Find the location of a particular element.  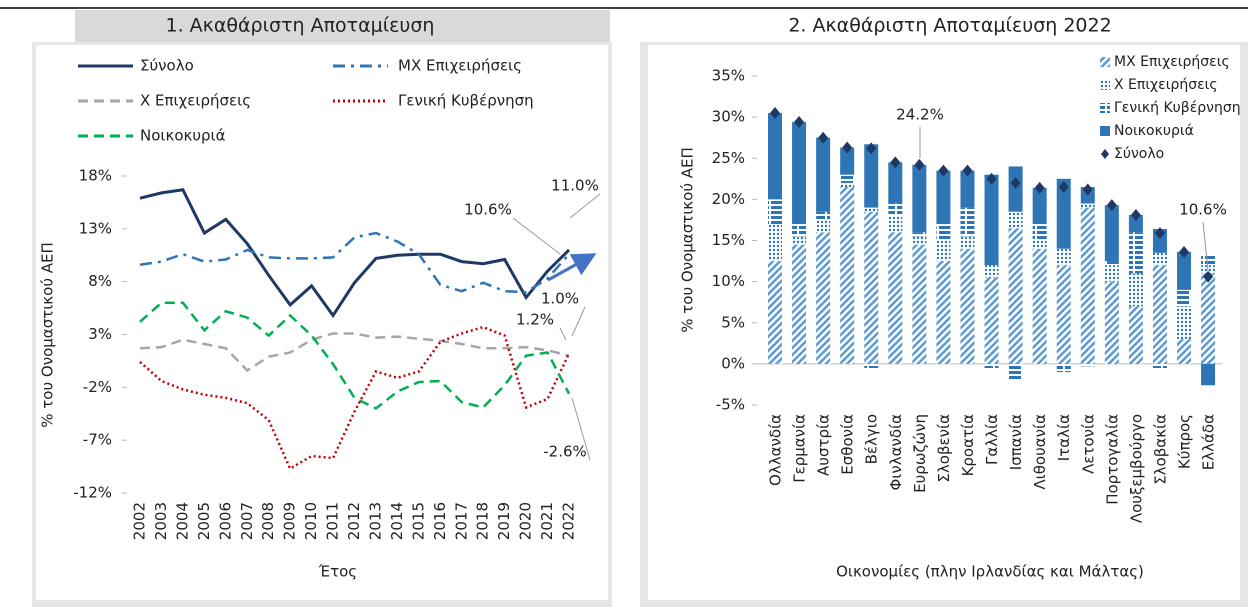

x-tick-label: 2015 is located at coordinates (418, 521).